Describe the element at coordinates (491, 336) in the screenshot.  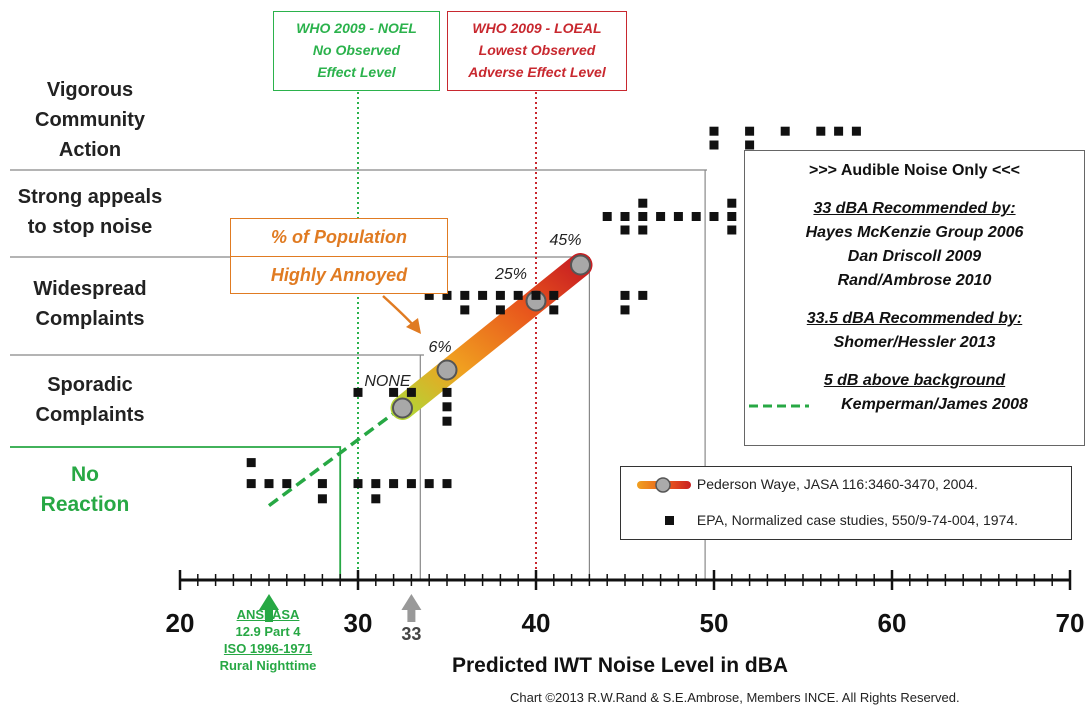
I see `pederson-gradient-band` at that location.